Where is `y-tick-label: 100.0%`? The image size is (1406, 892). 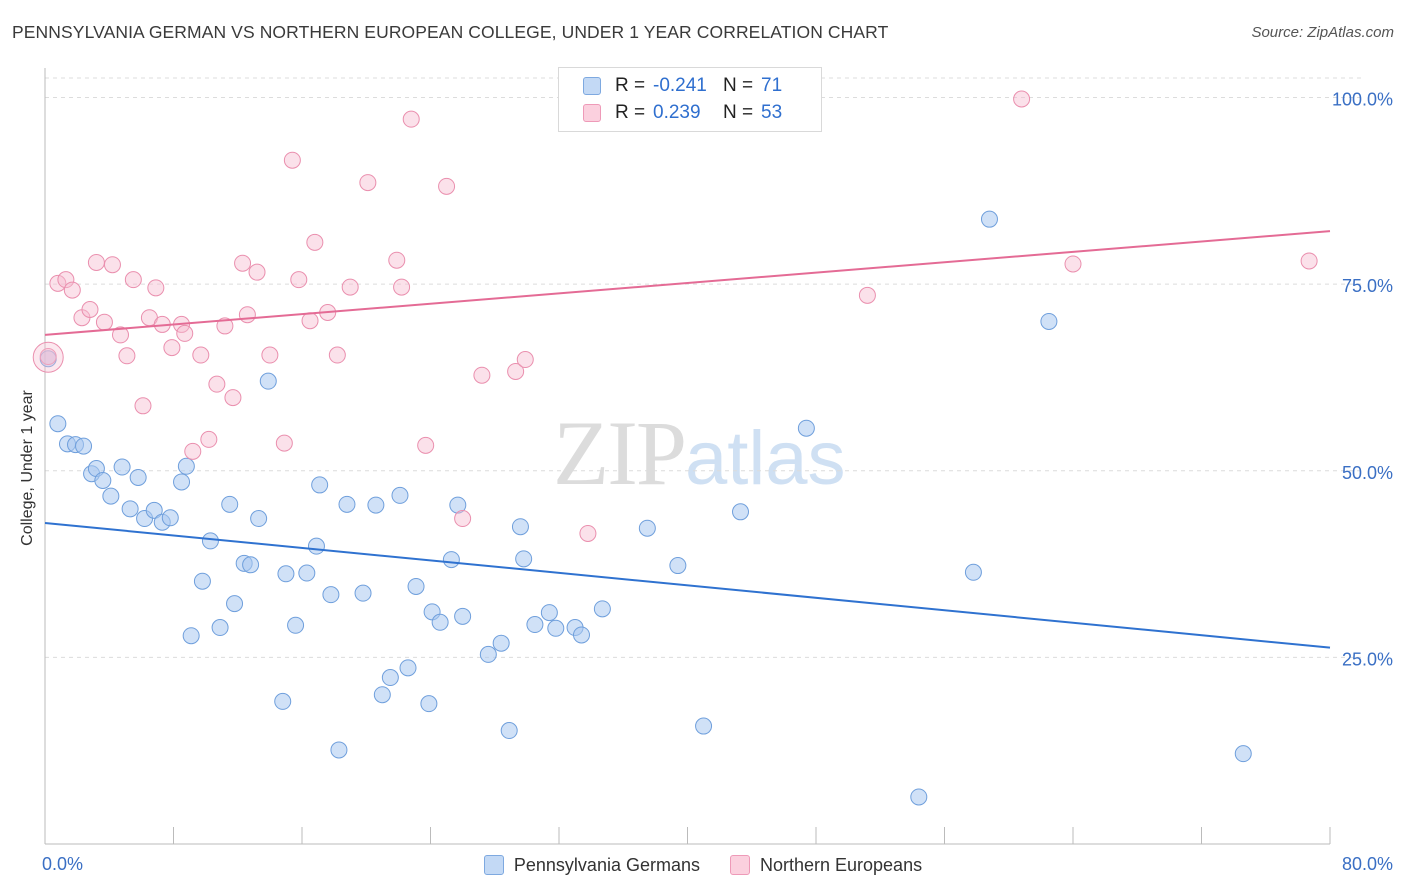 y-tick-label: 100.0% is located at coordinates (1362, 100).